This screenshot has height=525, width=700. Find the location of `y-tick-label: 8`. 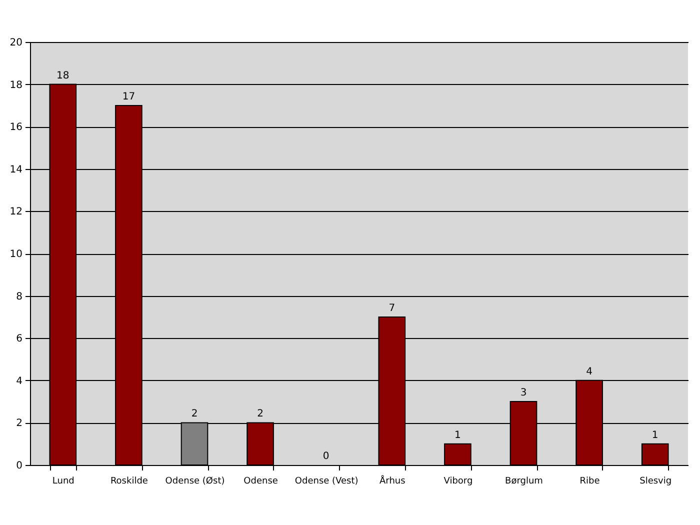

y-tick-label: 8 is located at coordinates (19, 296).